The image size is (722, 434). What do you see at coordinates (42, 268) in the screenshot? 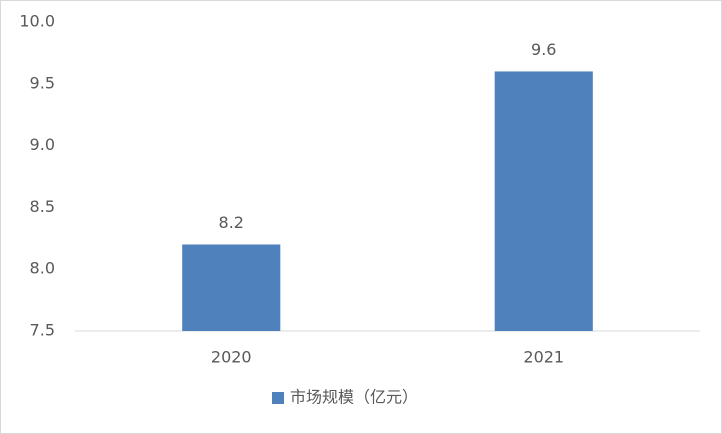
I see `y-tick-label: 8.0` at bounding box center [42, 268].